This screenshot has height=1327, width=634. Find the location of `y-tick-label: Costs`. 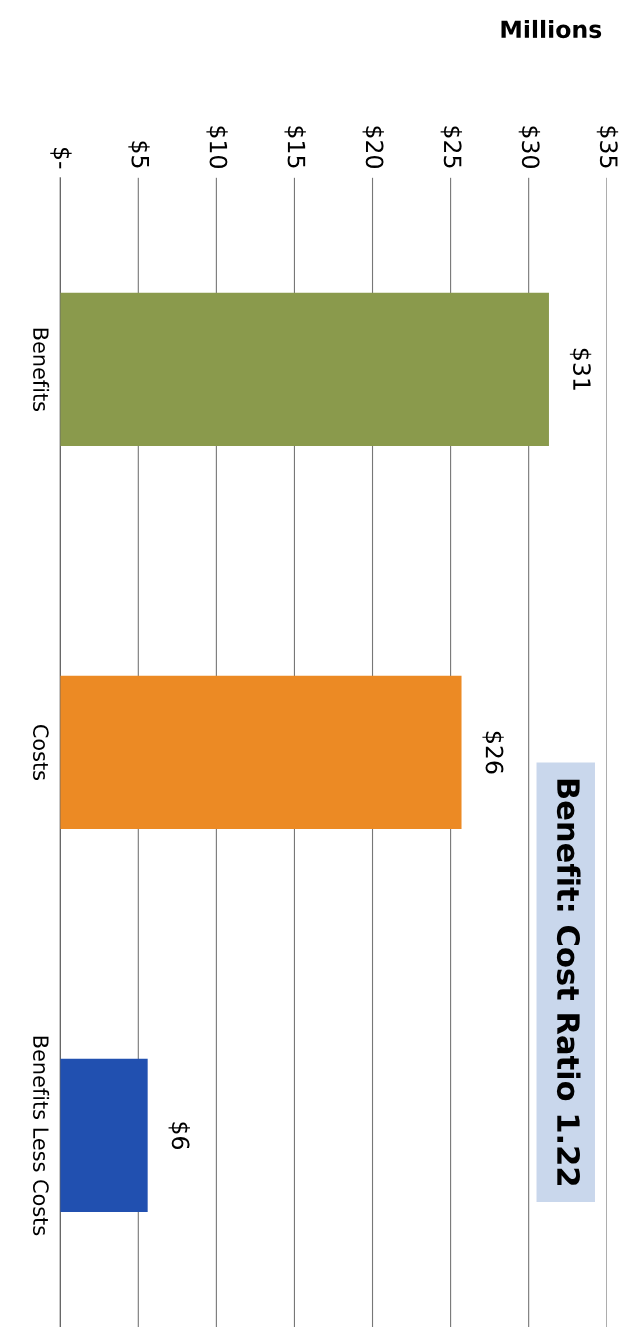

y-tick-label: Costs is located at coordinates (40, 752).